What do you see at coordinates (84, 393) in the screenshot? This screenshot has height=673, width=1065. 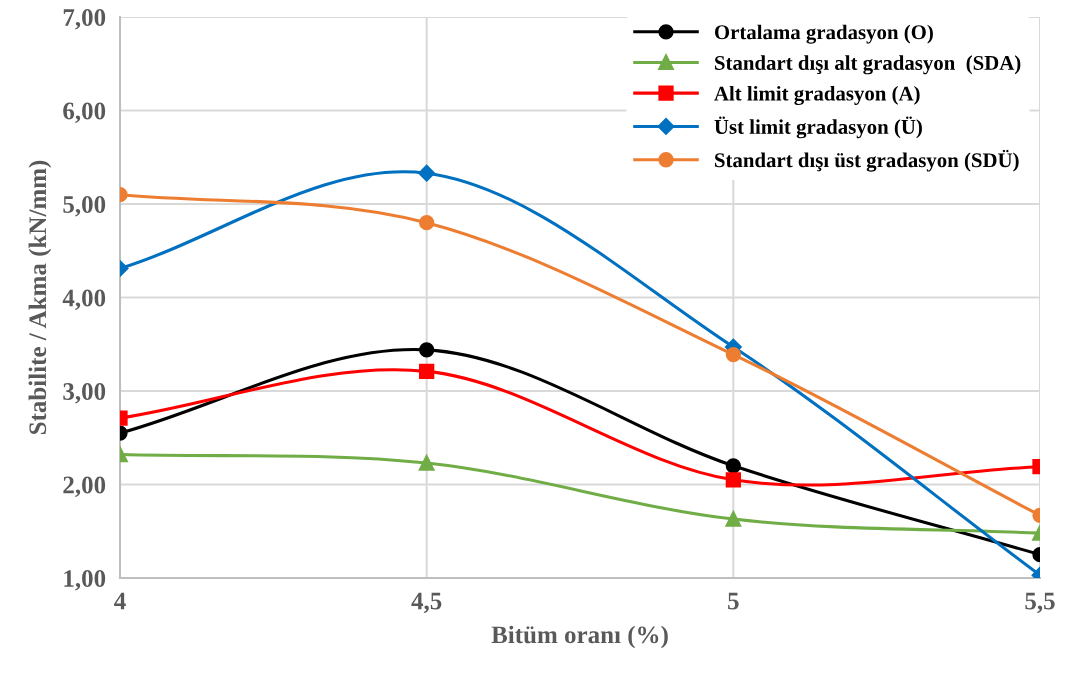 I see `y-tick-label: 3,00` at bounding box center [84, 393].